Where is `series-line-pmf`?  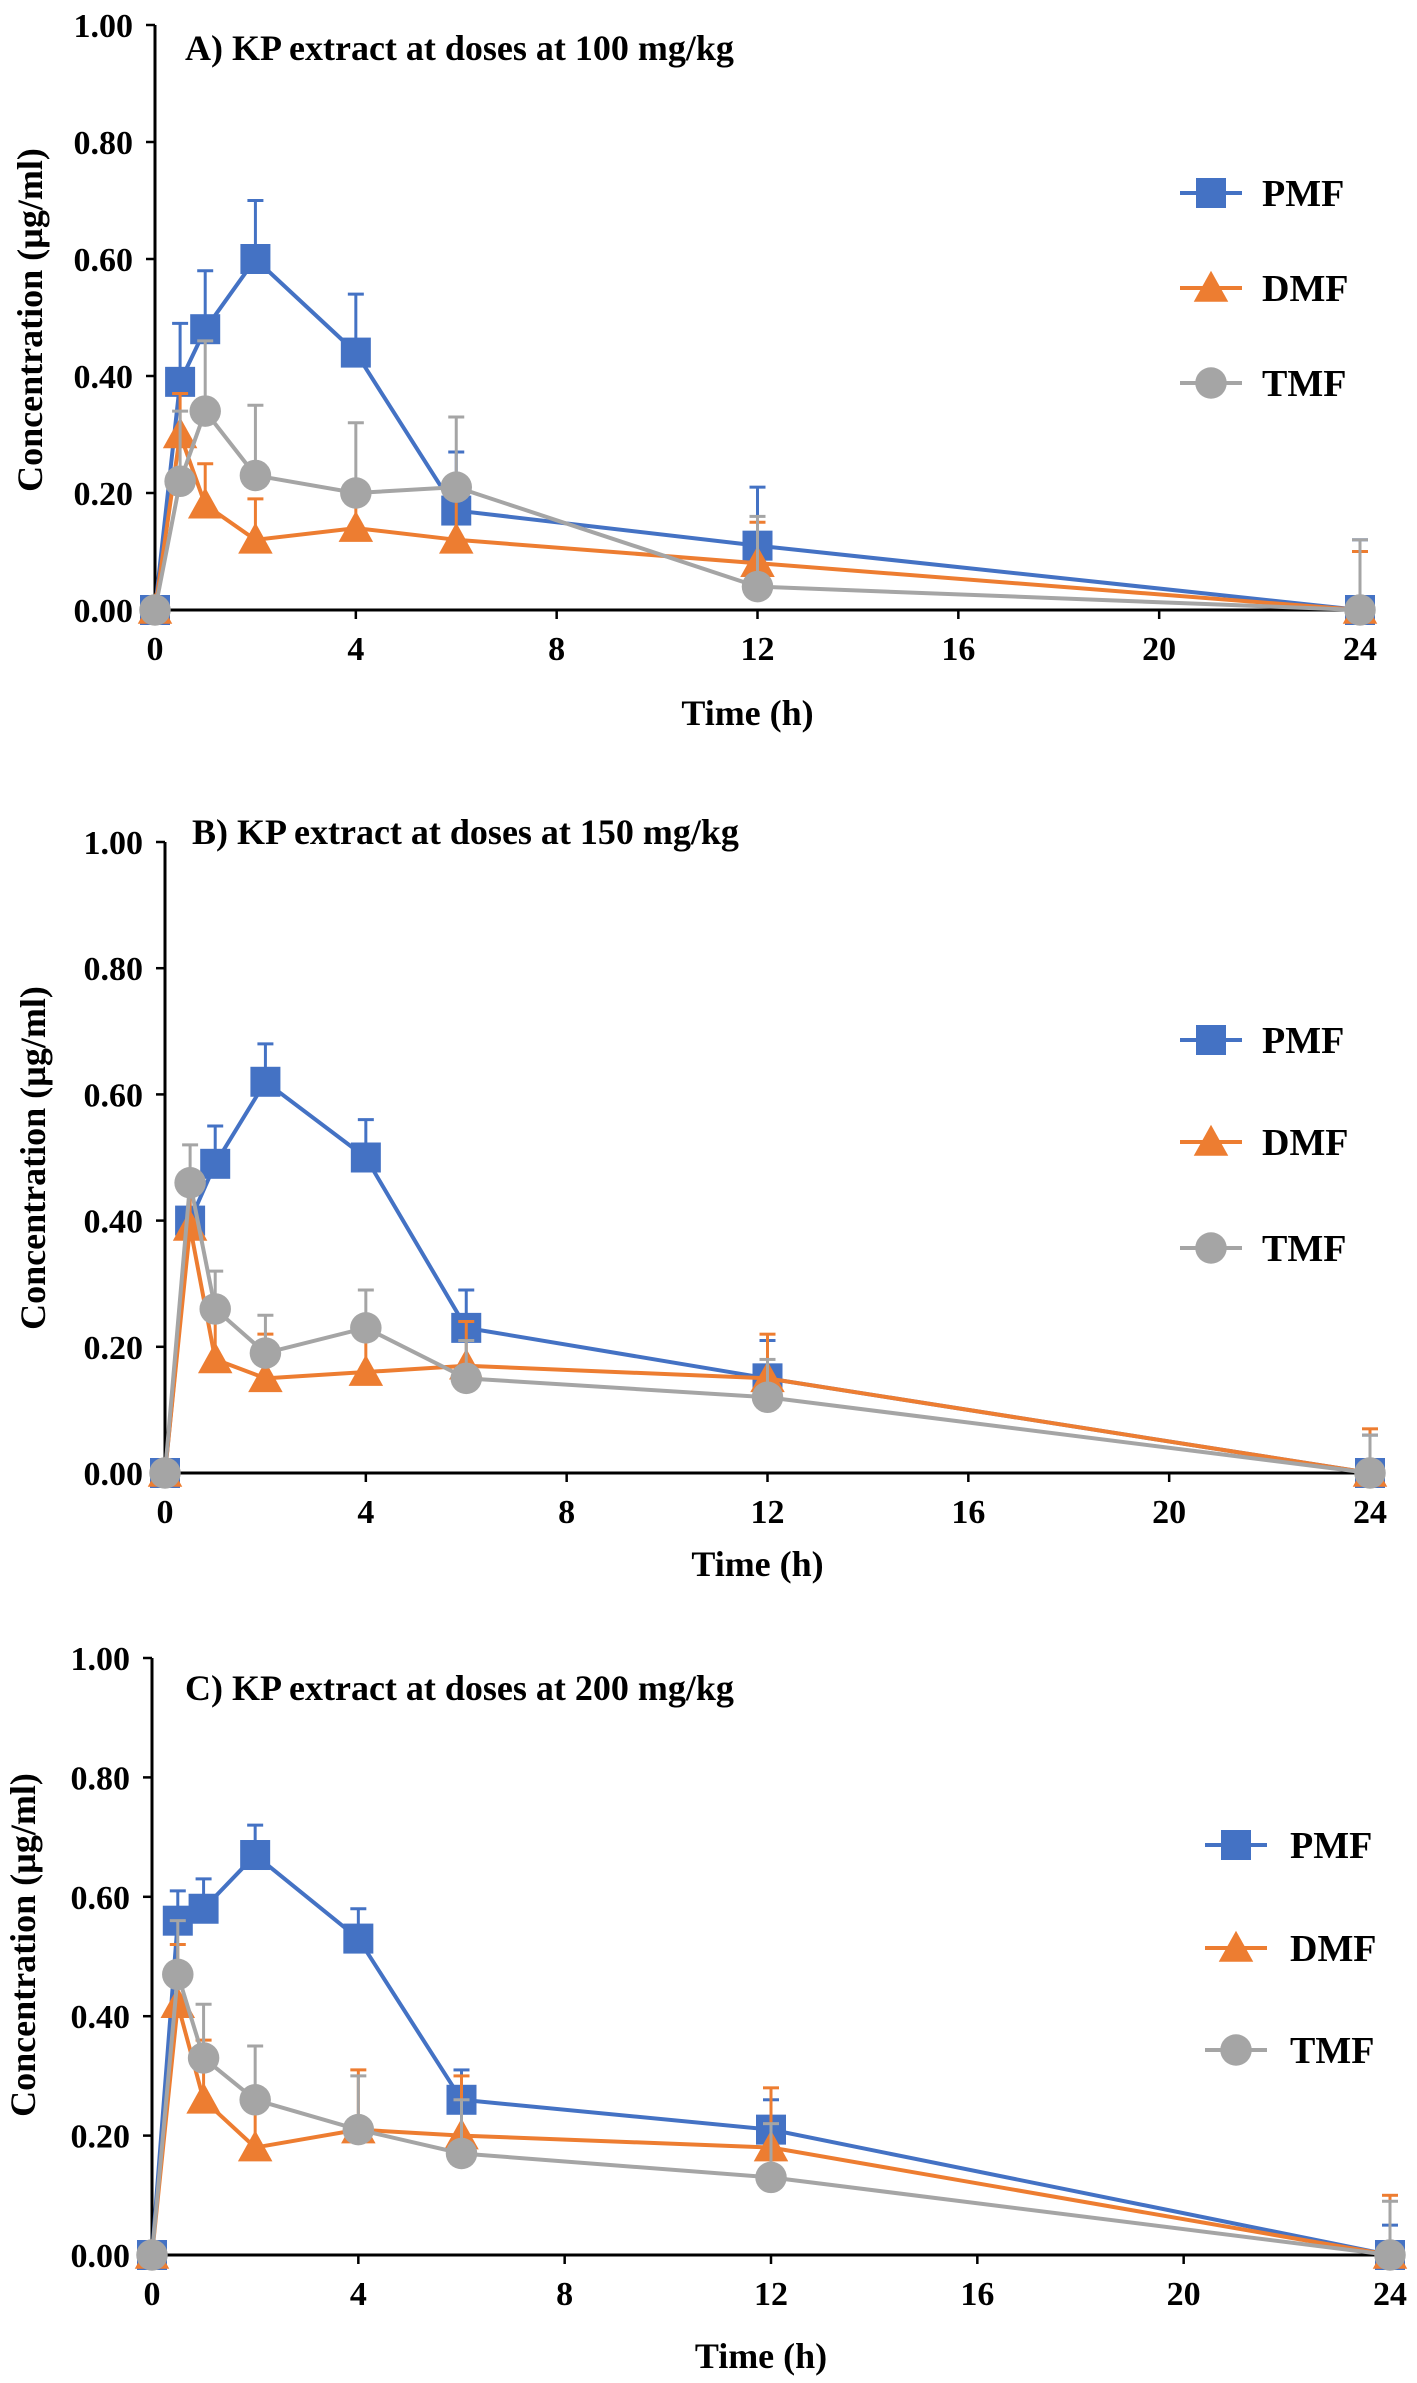
series-line-pmf is located at coordinates (770, 2054).